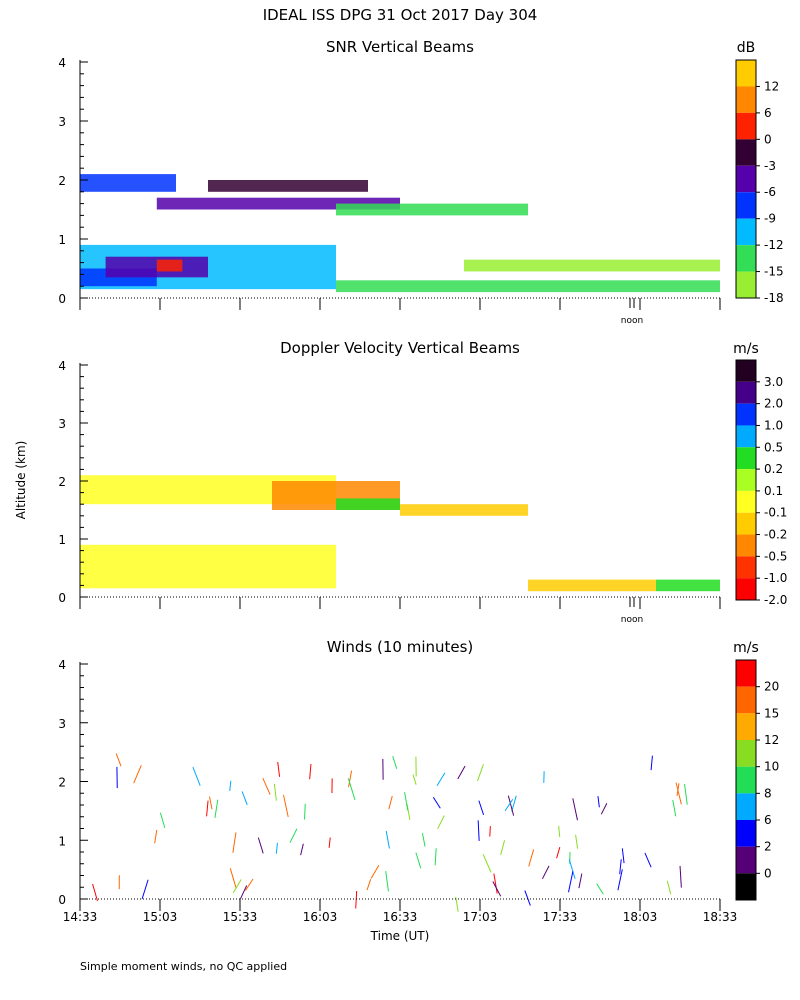  Describe the element at coordinates (746, 886) in the screenshot. I see `wind-colorbar-swatch` at that location.